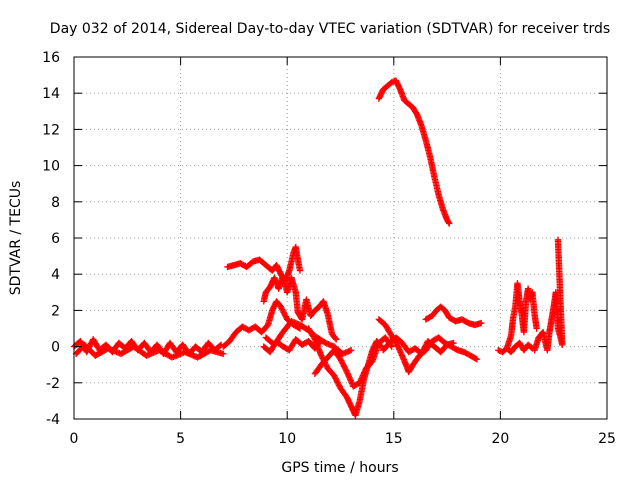  Describe the element at coordinates (481, 323) in the screenshot. I see `point-arc-16.5-19h` at that location.